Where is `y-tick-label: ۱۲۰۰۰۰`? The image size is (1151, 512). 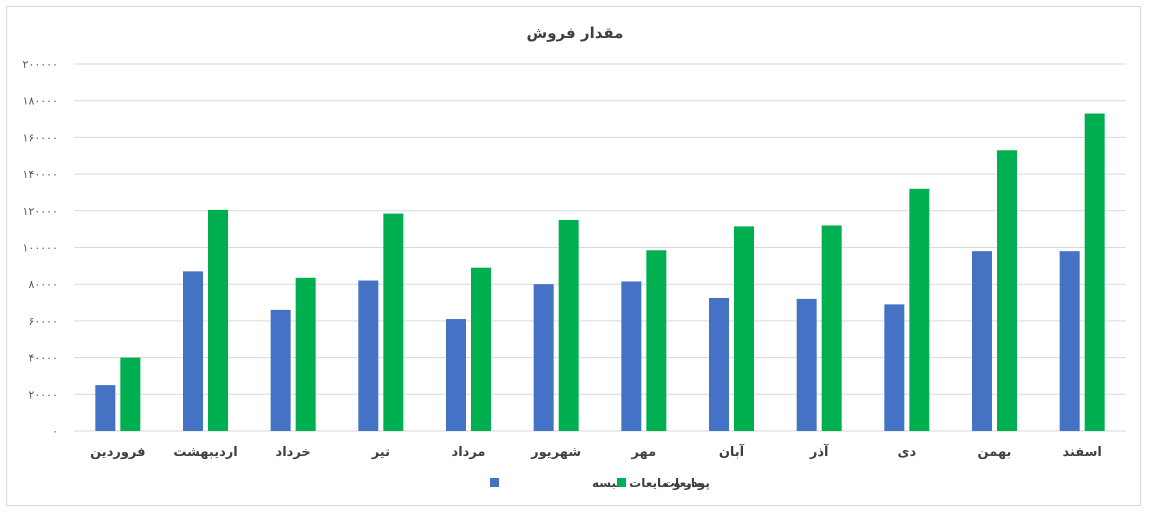
y-tick-label: ۱۲۰۰۰۰ is located at coordinates (40, 211).